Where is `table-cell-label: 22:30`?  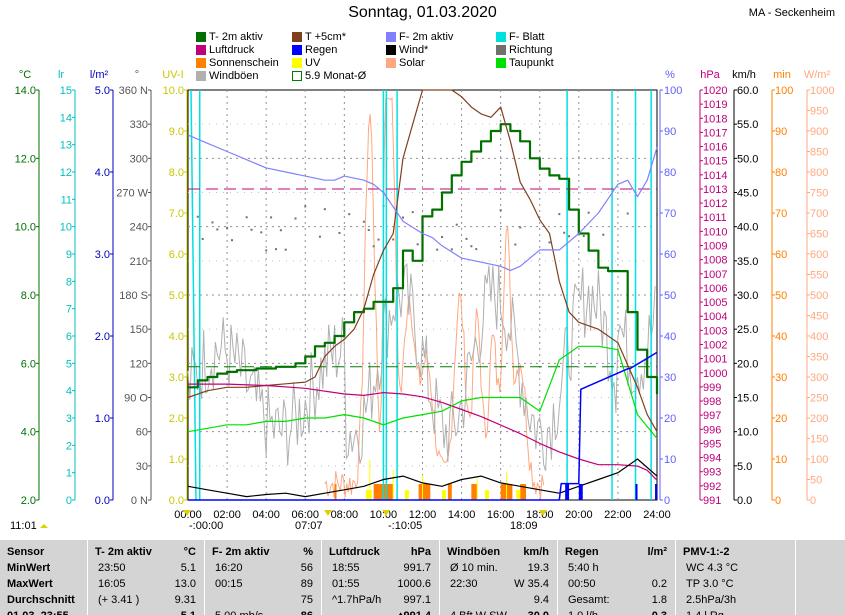
table-cell-label: 22:30 is located at coordinates (464, 584).